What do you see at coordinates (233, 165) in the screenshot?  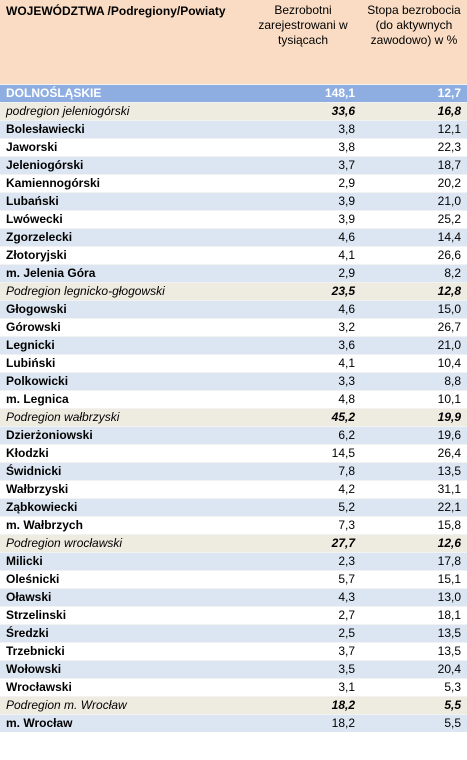 I see `county-row: Jeleniogórski 3,7 18,7` at bounding box center [233, 165].